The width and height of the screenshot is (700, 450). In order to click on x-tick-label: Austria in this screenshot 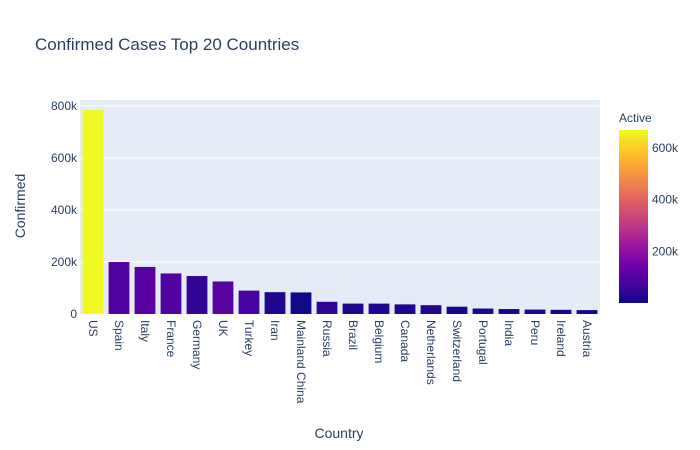, I will do `click(587, 339)`.